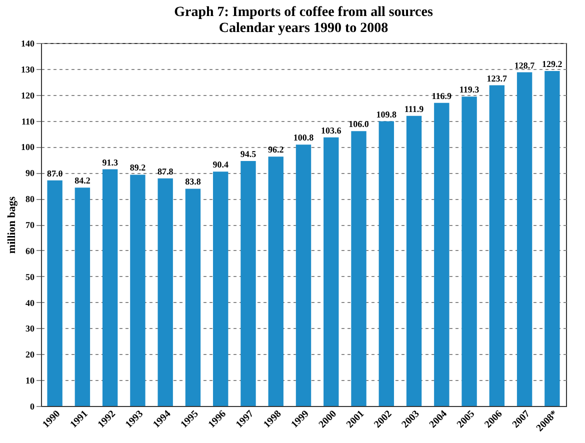 This screenshot has height=443, width=585. I want to click on data-label: 90.4, so click(220, 165).